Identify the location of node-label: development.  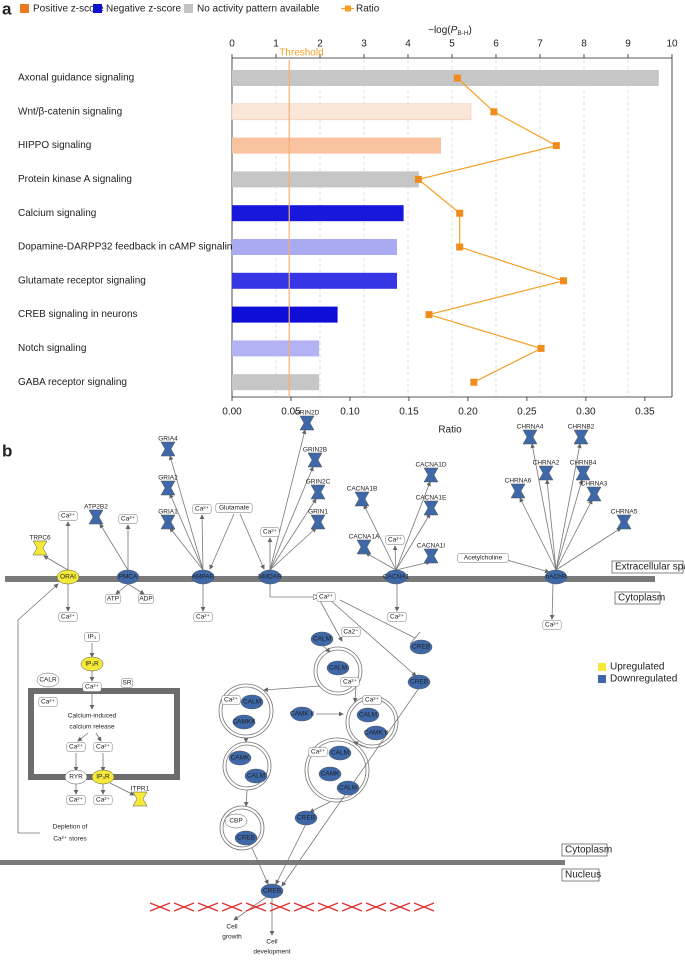
(271, 952).